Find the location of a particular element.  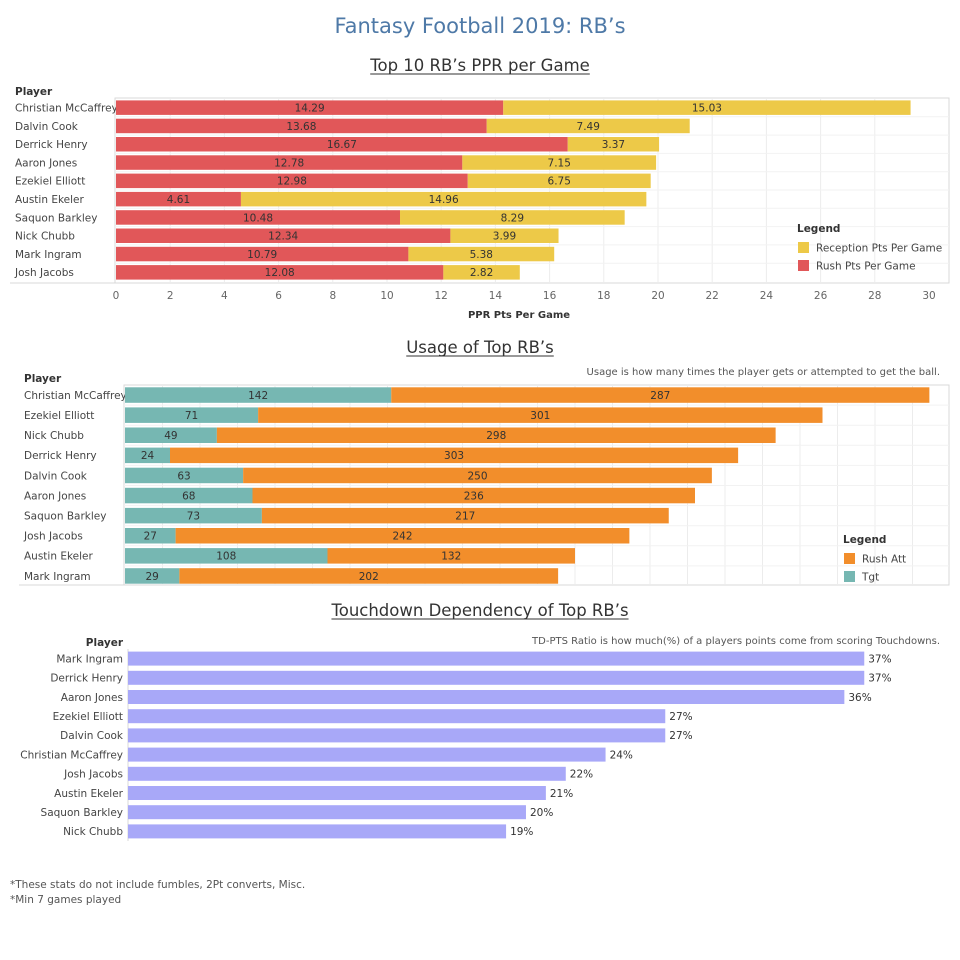

legend-label-rush-pts-per-game: Rush Pts Per Game is located at coordinates (866, 267).